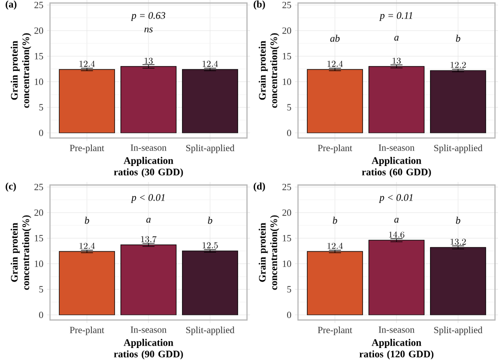  What do you see at coordinates (11, 187) in the screenshot?
I see `chart-title: (c)` at bounding box center [11, 187].